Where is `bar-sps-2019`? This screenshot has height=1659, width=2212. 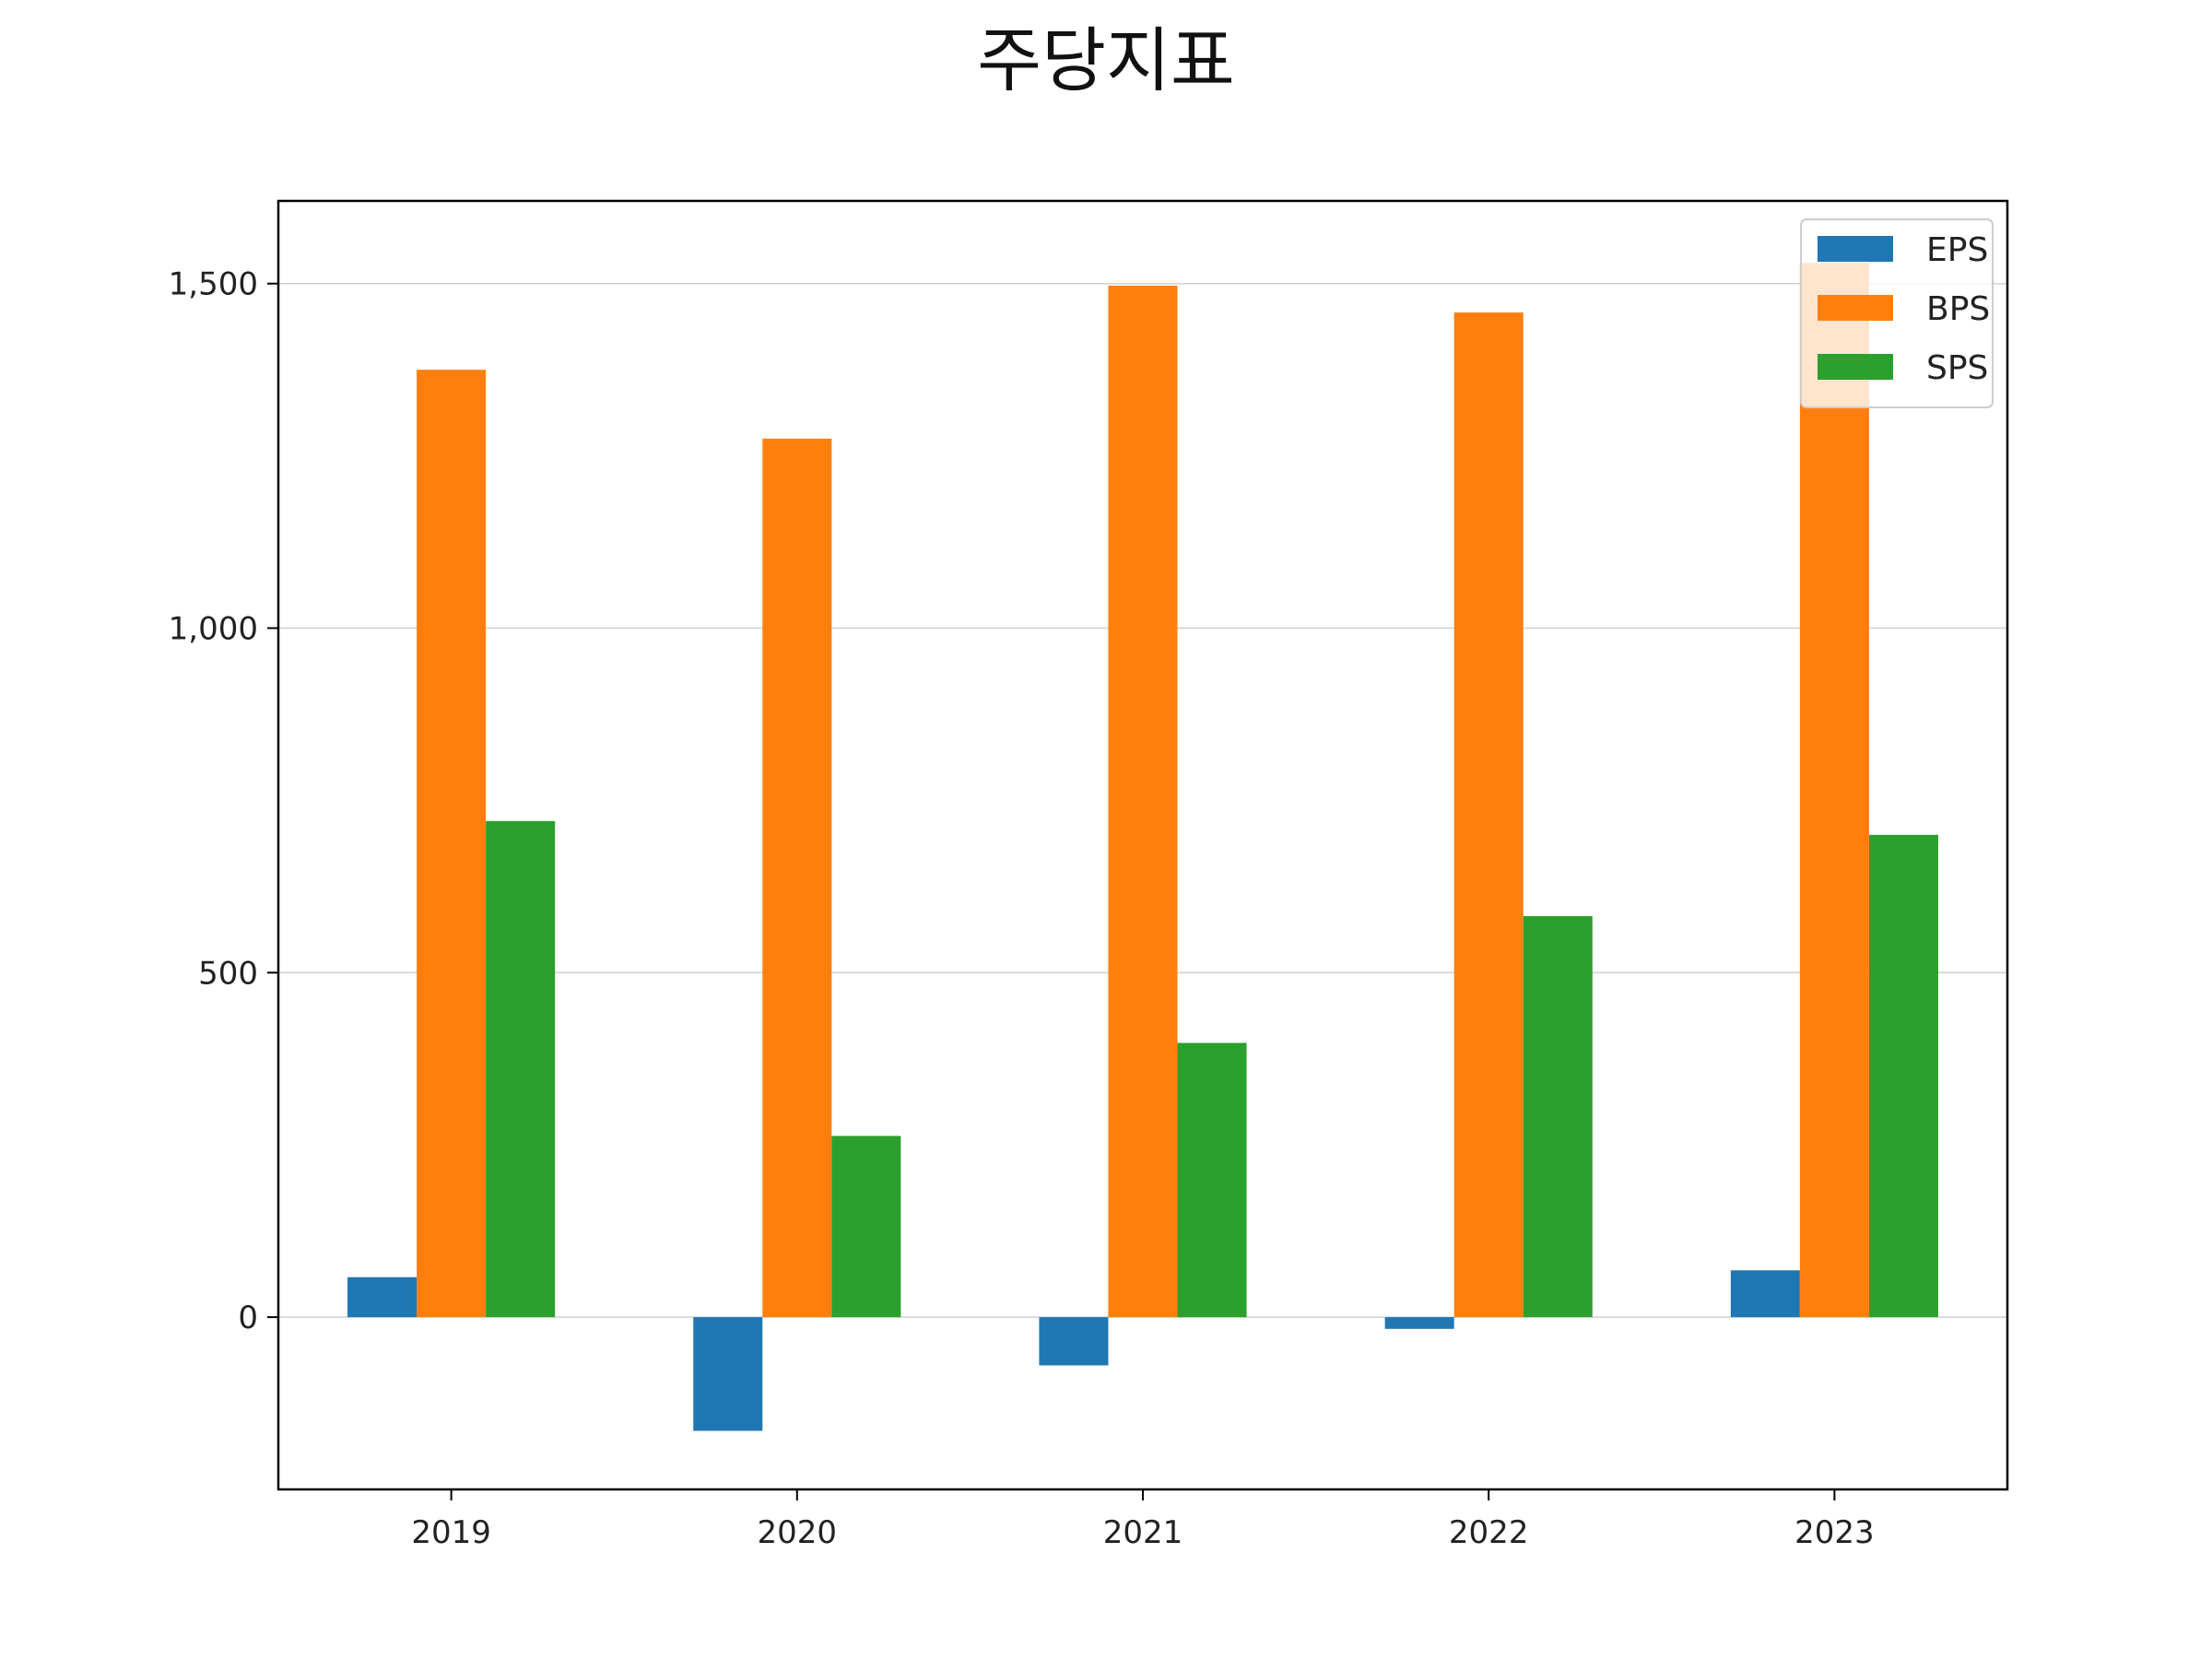 bar-sps-2019 is located at coordinates (521, 1069).